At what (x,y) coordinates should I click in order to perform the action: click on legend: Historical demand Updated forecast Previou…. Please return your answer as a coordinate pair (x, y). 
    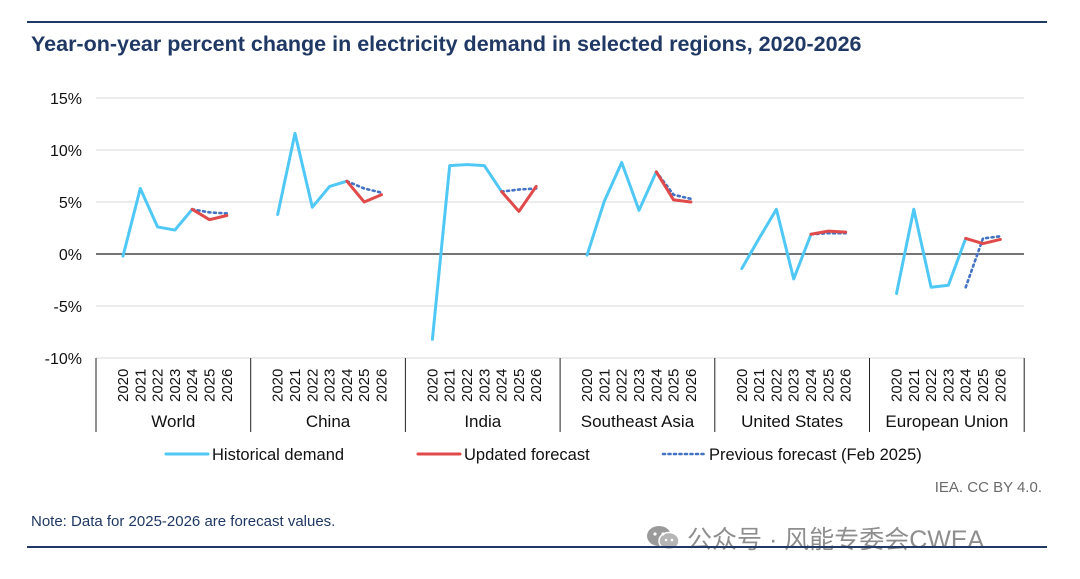
    Looking at the image, I should click on (543, 455).